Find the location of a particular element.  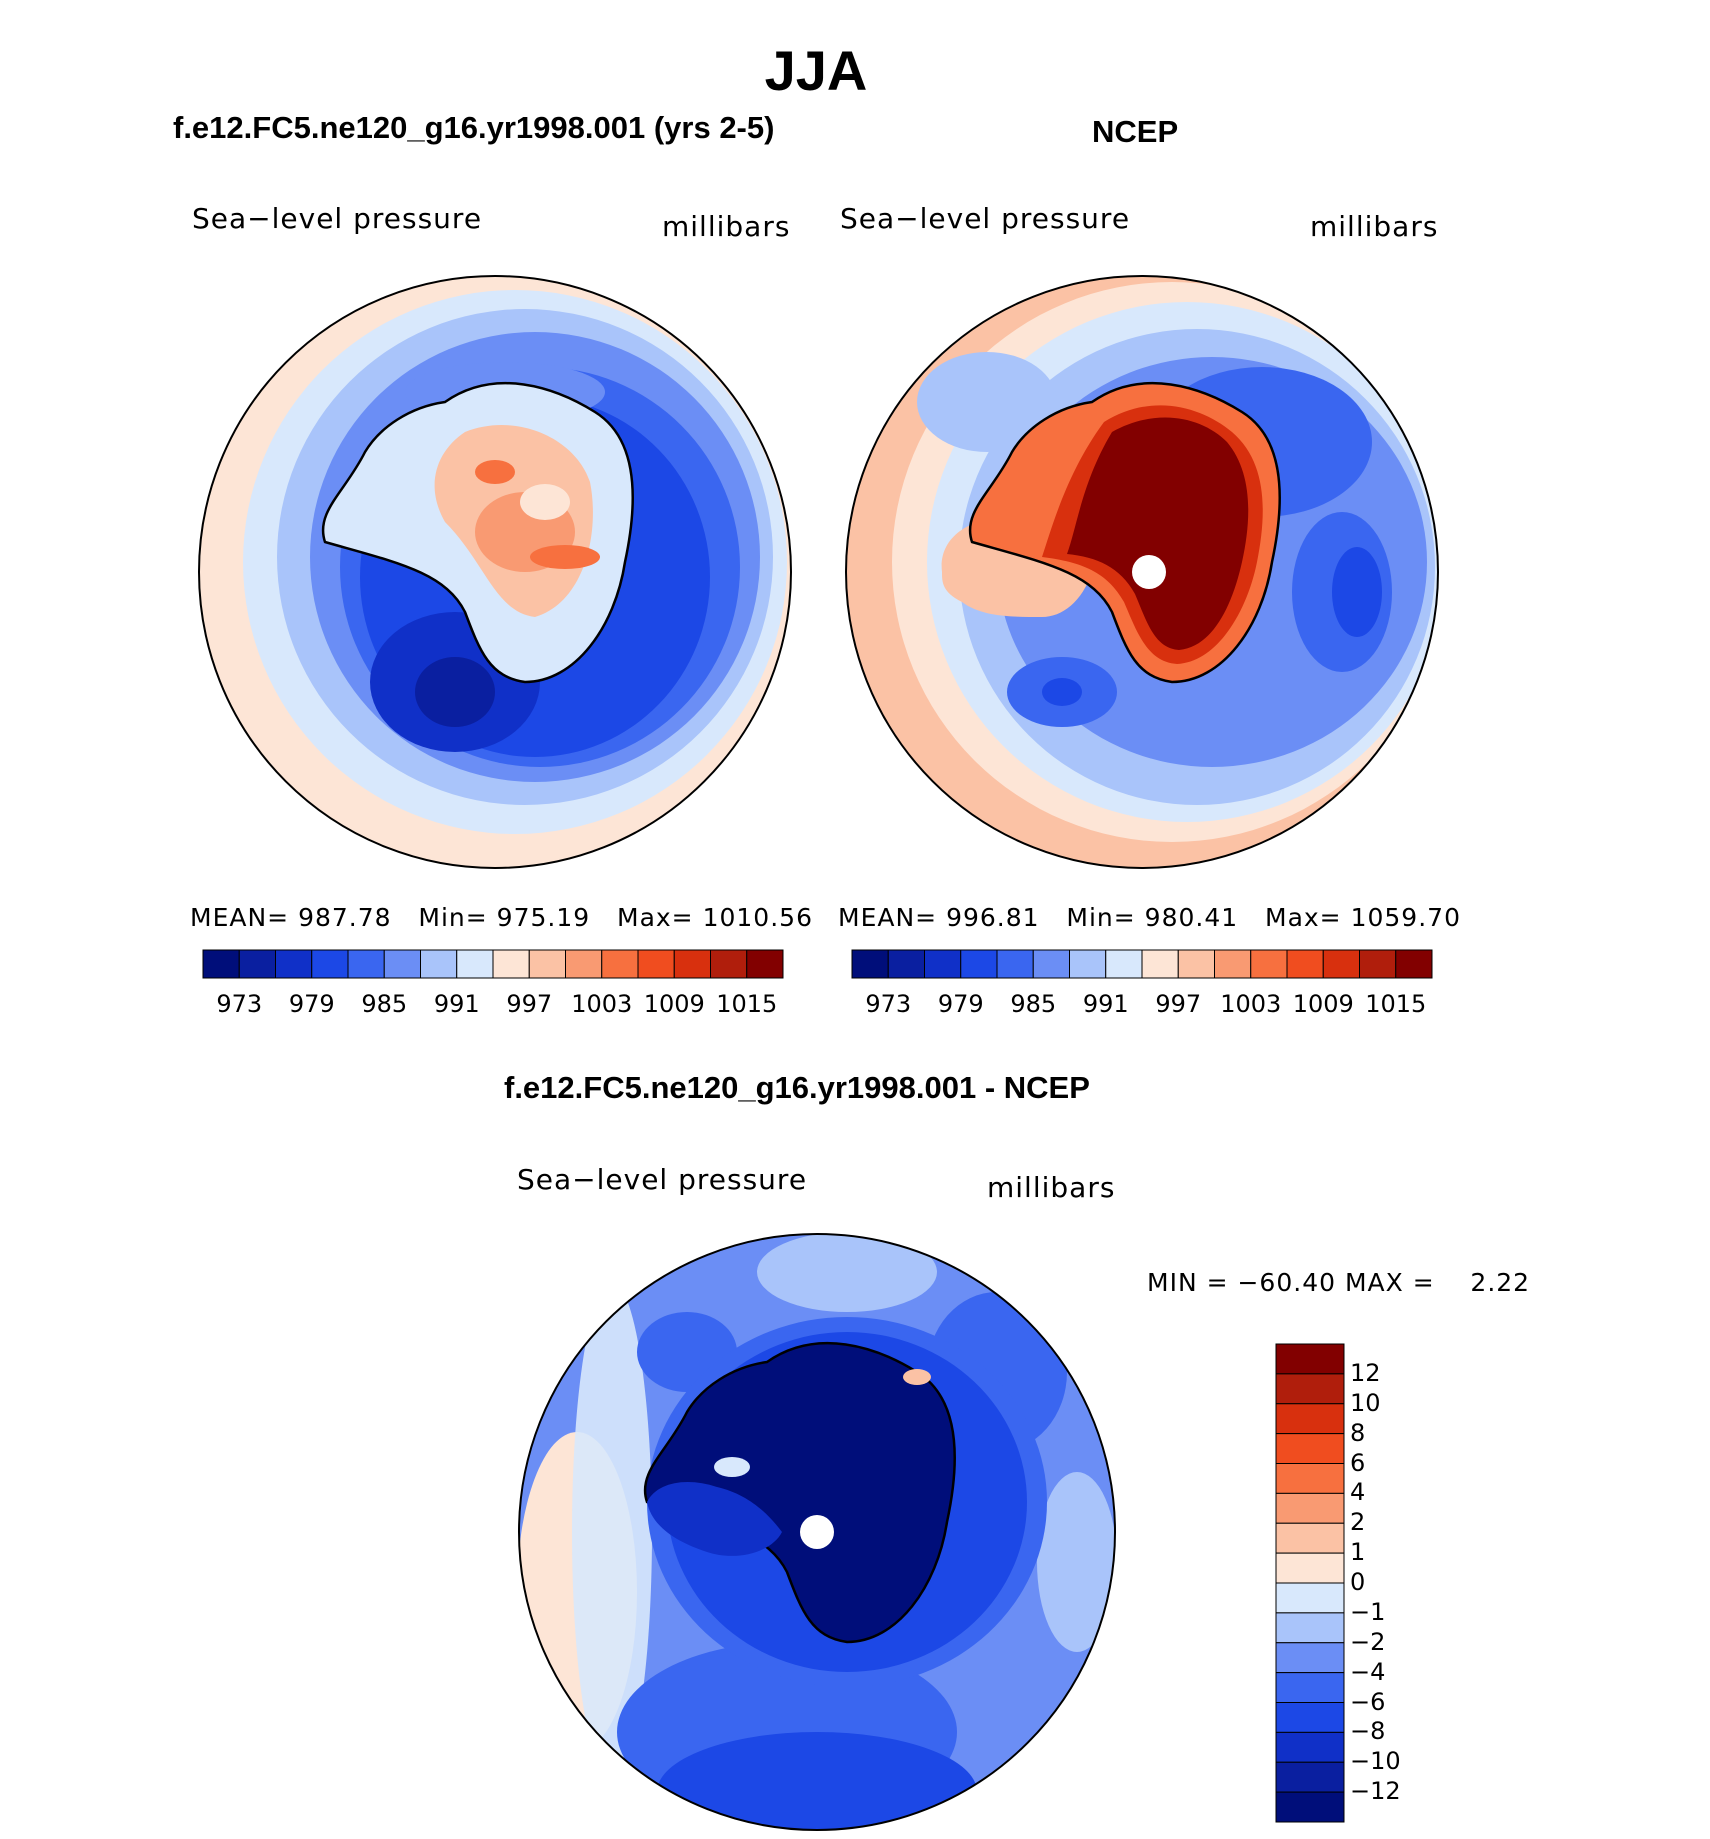

panel-model-units-label: millibars is located at coordinates (726, 226).